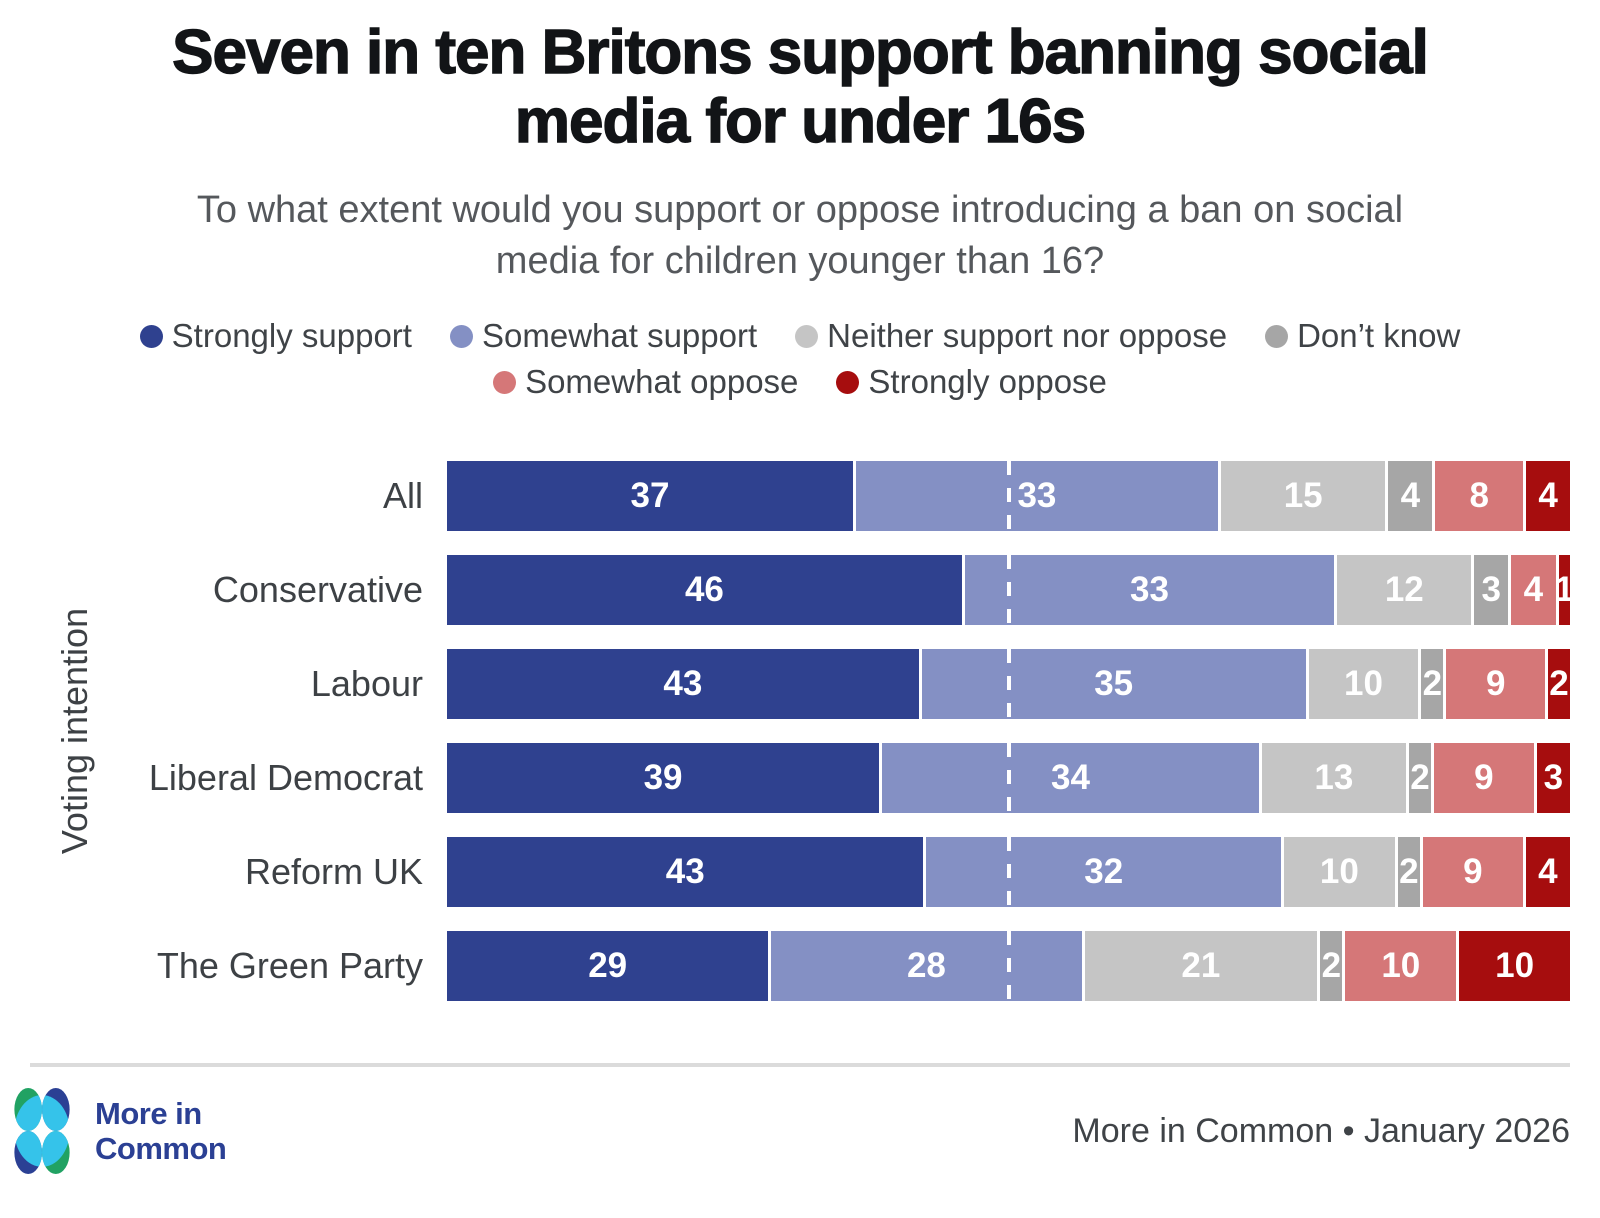  What do you see at coordinates (1404, 590) in the screenshot?
I see `bar-segment: 12` at bounding box center [1404, 590].